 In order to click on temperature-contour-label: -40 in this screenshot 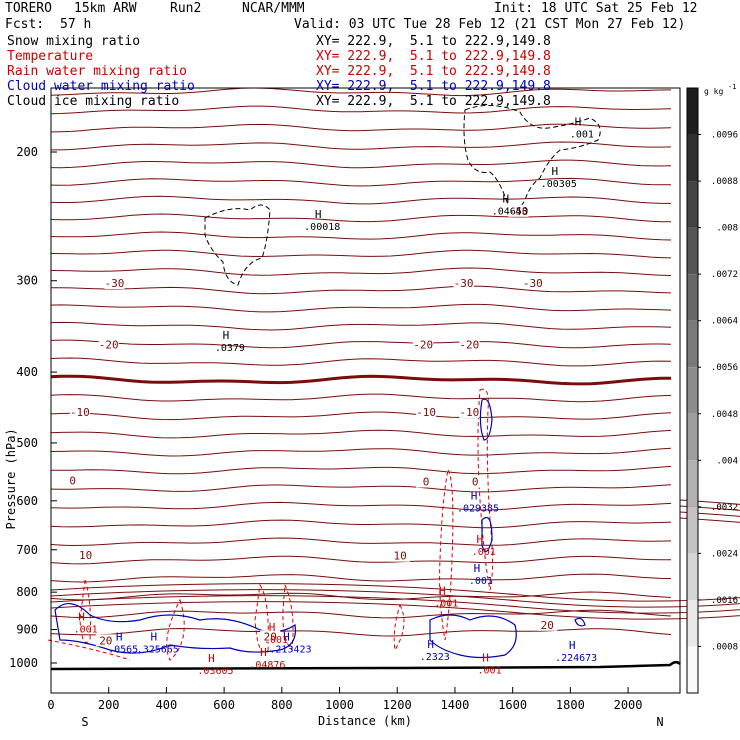, I will do `click(518, 211)`.